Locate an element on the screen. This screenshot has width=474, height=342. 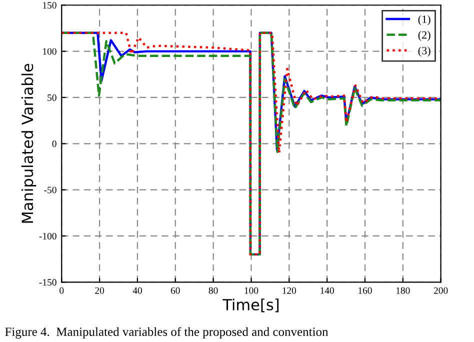
x-tick-label: 160 is located at coordinates (365, 290).